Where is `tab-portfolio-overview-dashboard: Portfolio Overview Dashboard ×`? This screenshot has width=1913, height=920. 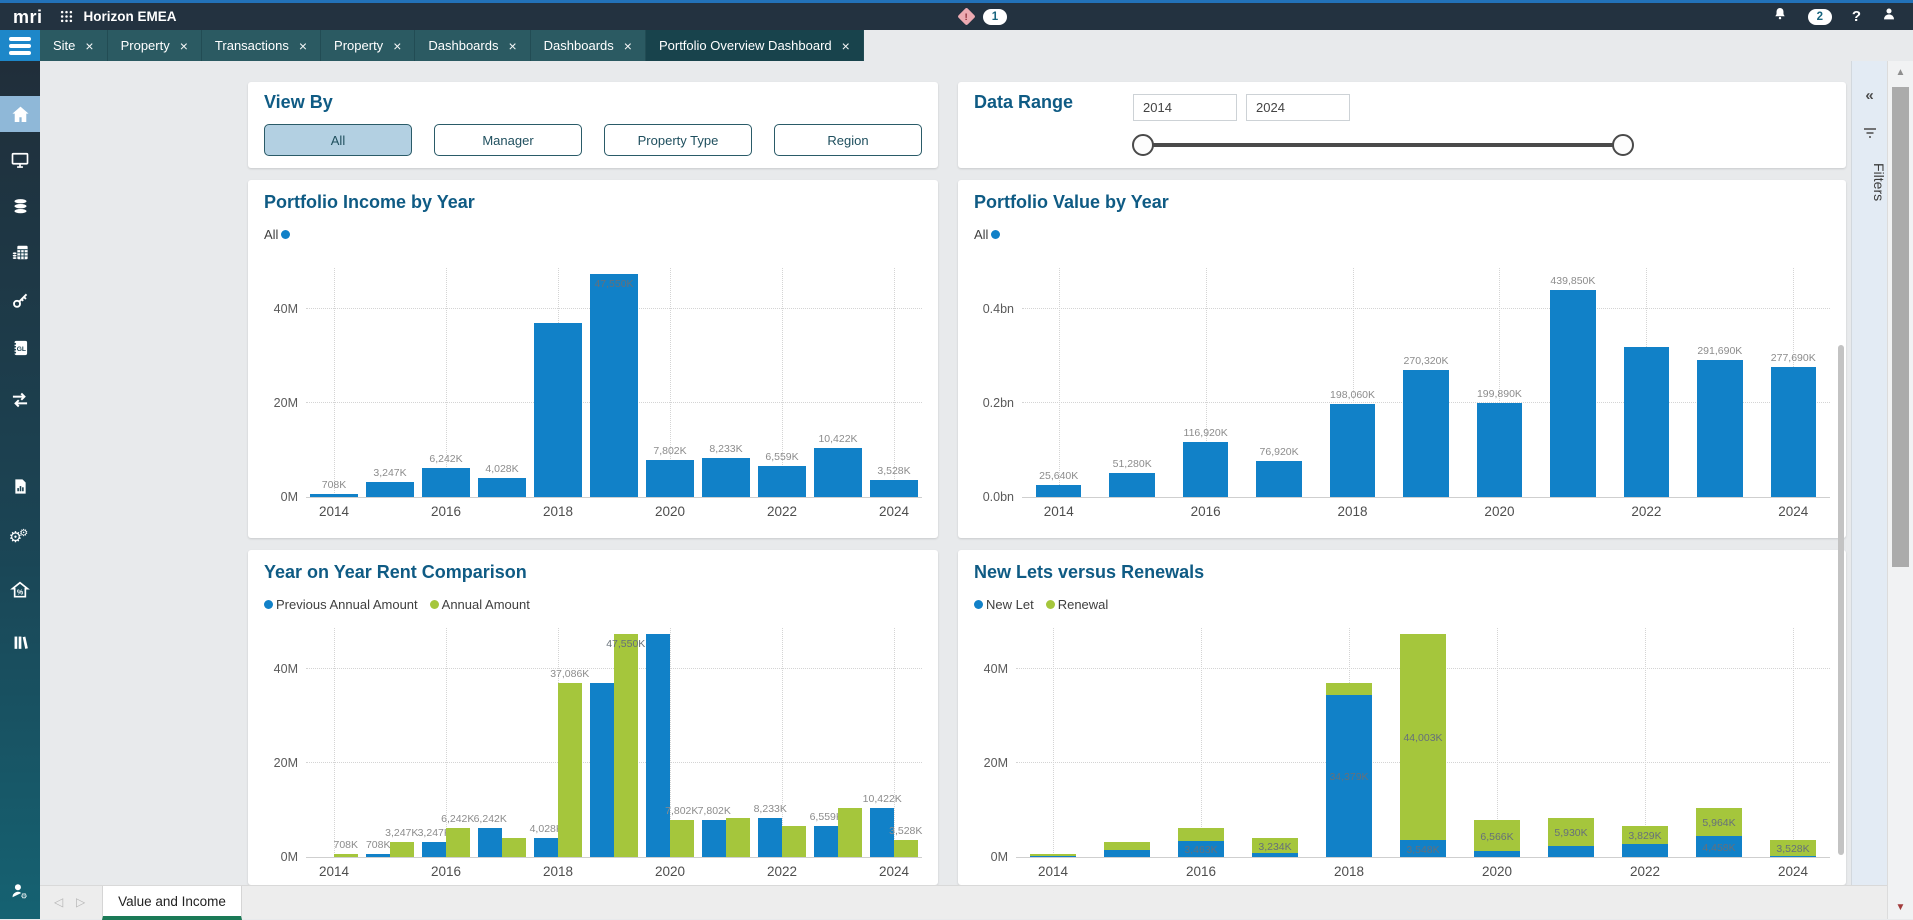 tab-portfolio-overview-dashboard: Portfolio Overview Dashboard × is located at coordinates (754, 45).